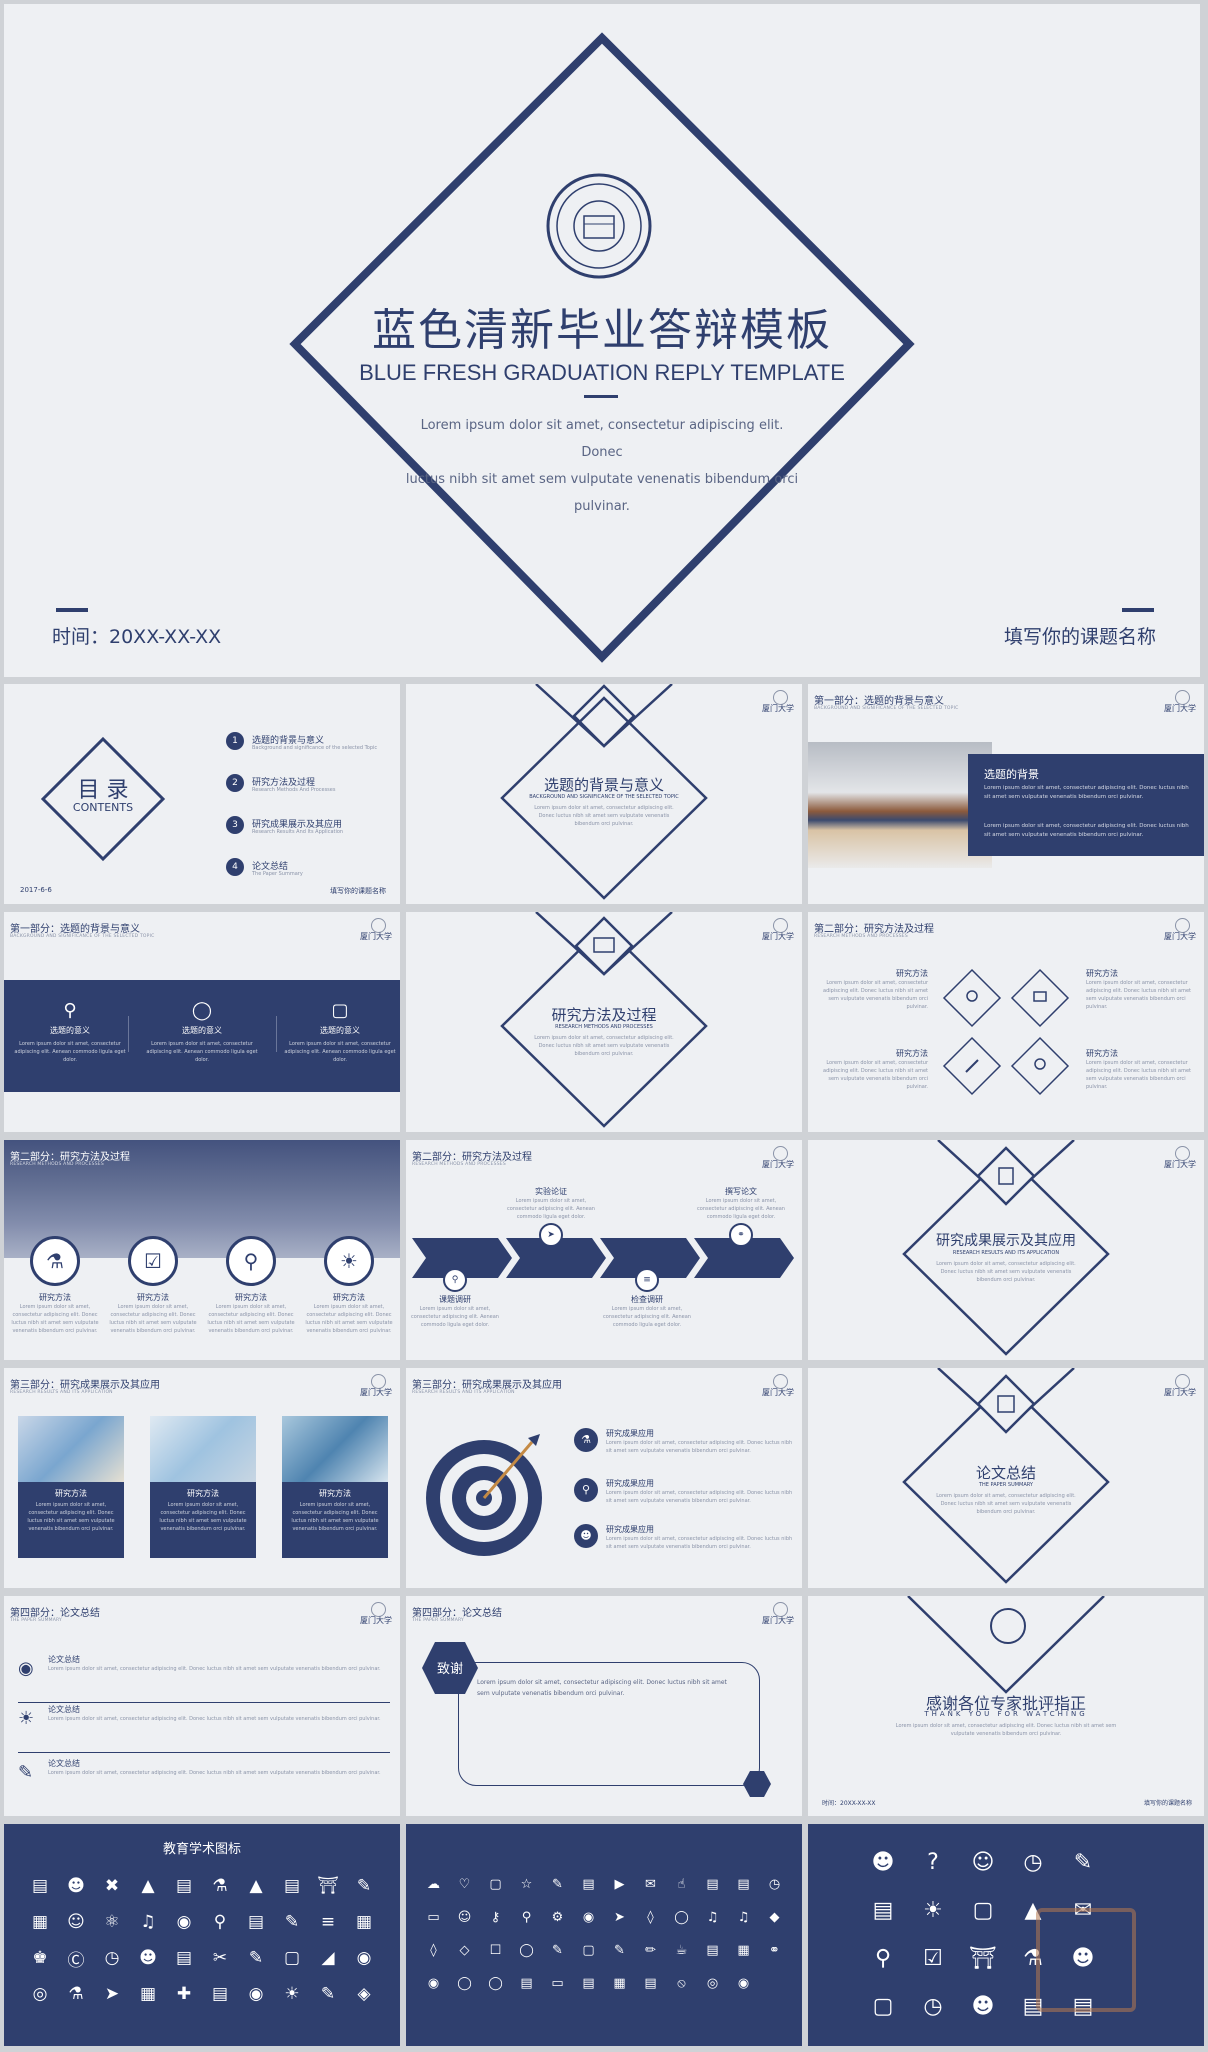  Describe the element at coordinates (335, 1493) in the screenshot. I see `result-card-title: 研究方法` at that location.